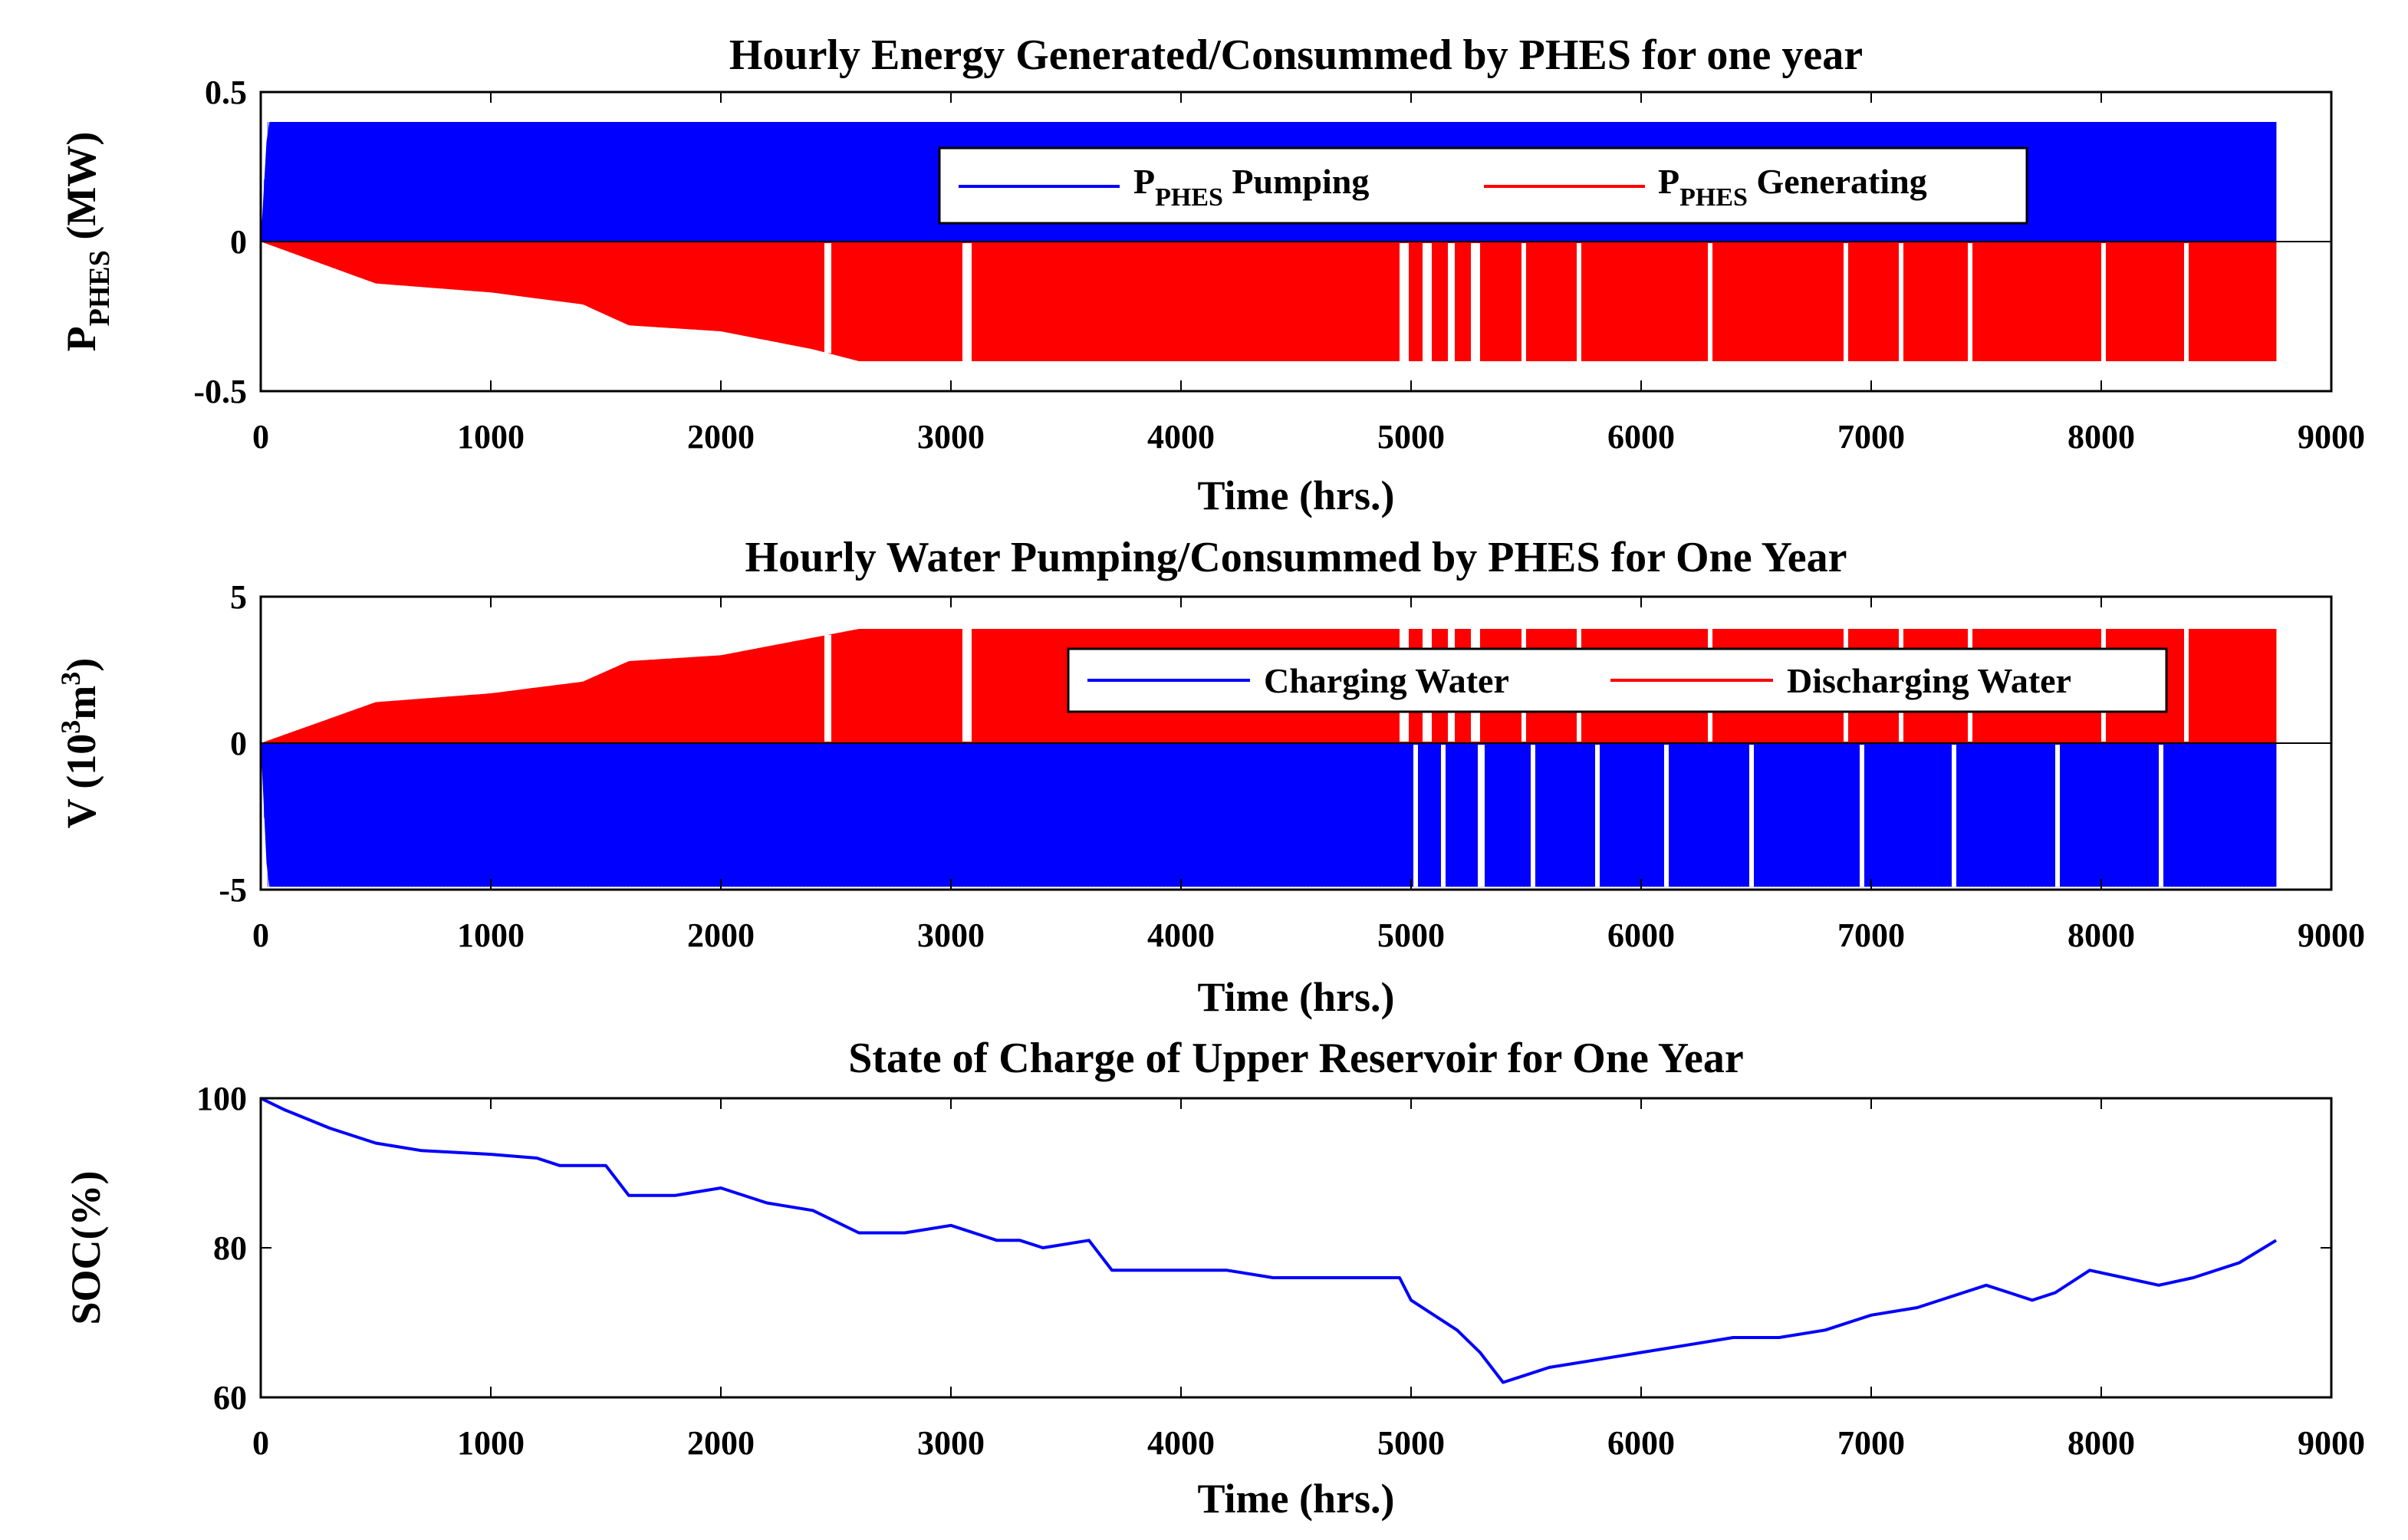 This screenshot has height=1540, width=2408. I want to click on legend-generating-rest: Generating, so click(1837, 181).